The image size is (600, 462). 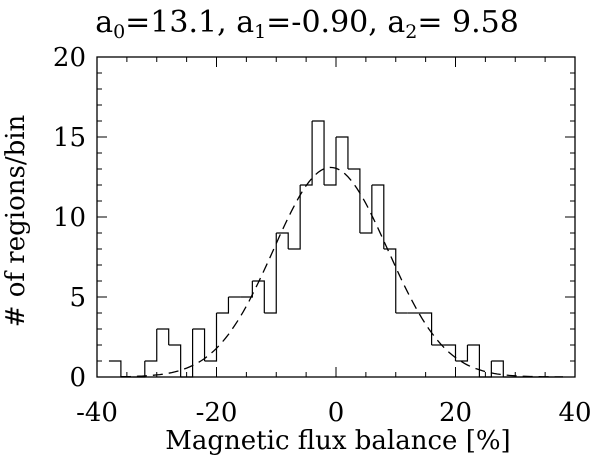 What do you see at coordinates (16, 220) in the screenshot?
I see `y-axis-label: # of regions/bin` at bounding box center [16, 220].